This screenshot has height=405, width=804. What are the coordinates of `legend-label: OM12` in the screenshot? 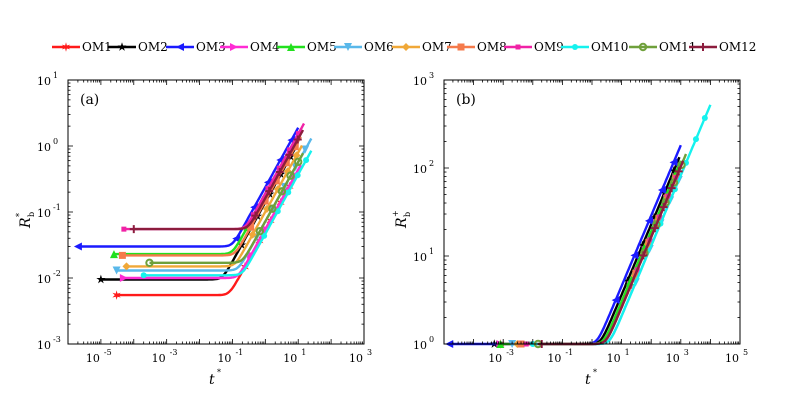 It's located at (737, 47).